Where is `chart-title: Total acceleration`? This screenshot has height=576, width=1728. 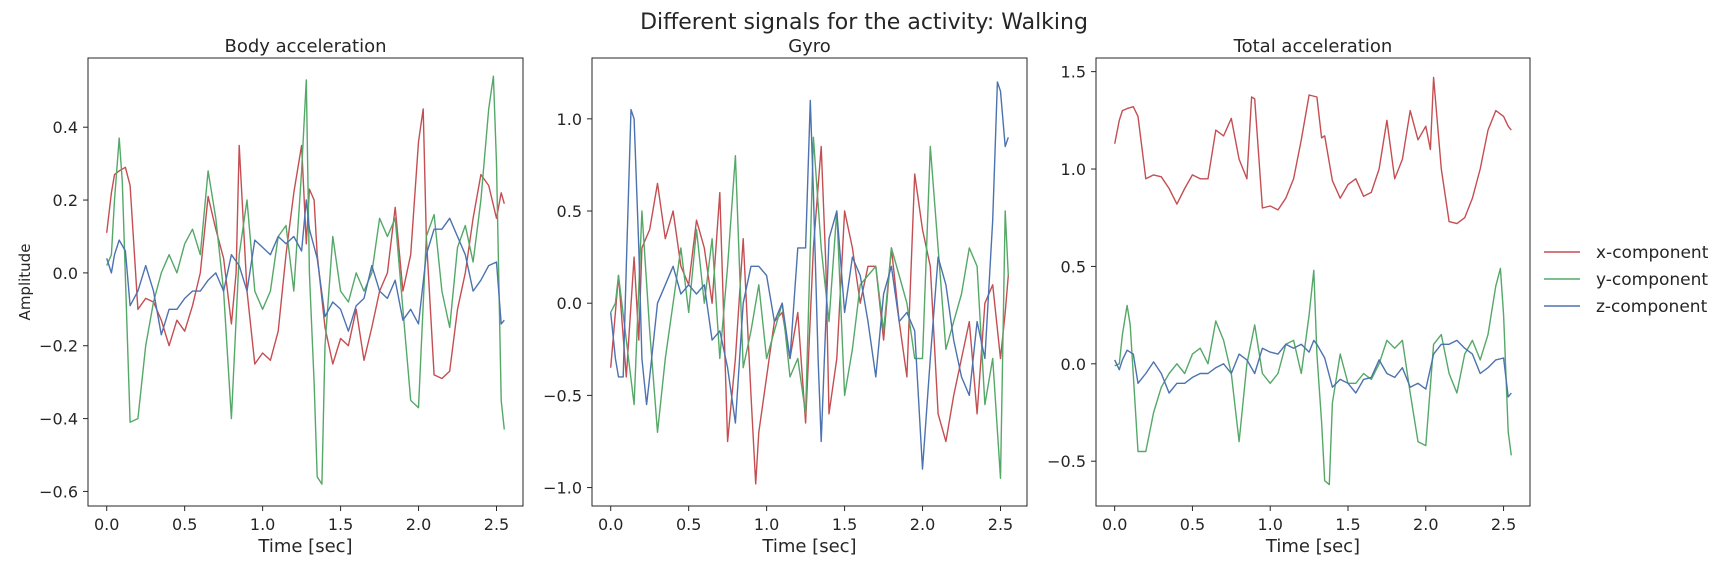
chart-title: Total acceleration is located at coordinates (1313, 46).